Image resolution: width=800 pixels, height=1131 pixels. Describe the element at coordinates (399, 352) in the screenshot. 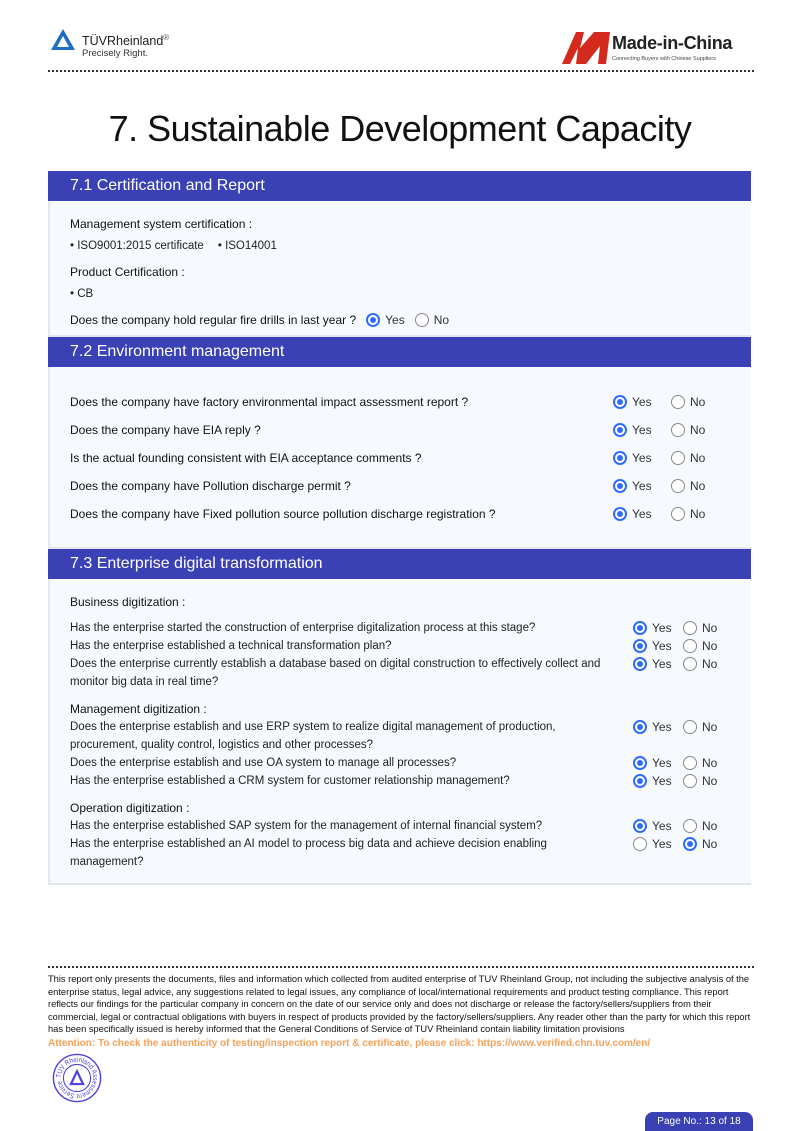

I see `section-heading: 7.2 Environment management` at that location.